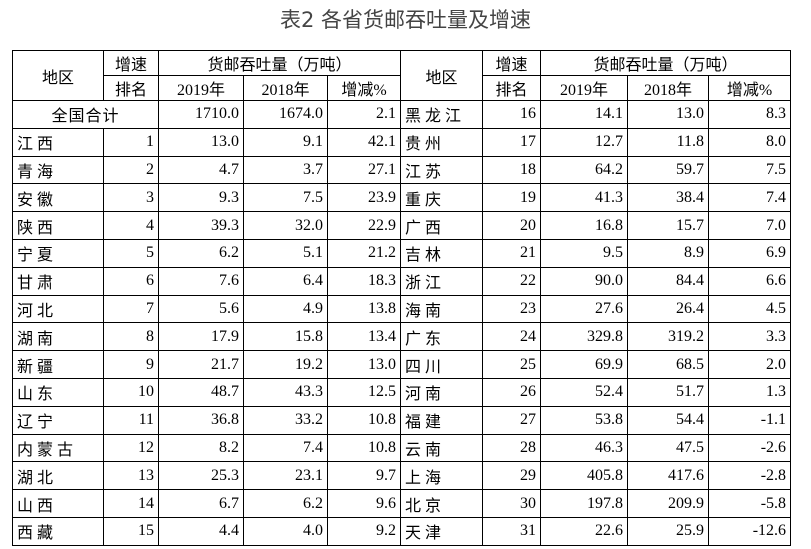 This screenshot has width=811, height=549. I want to click on header-cell: 2018年, so click(285, 88).